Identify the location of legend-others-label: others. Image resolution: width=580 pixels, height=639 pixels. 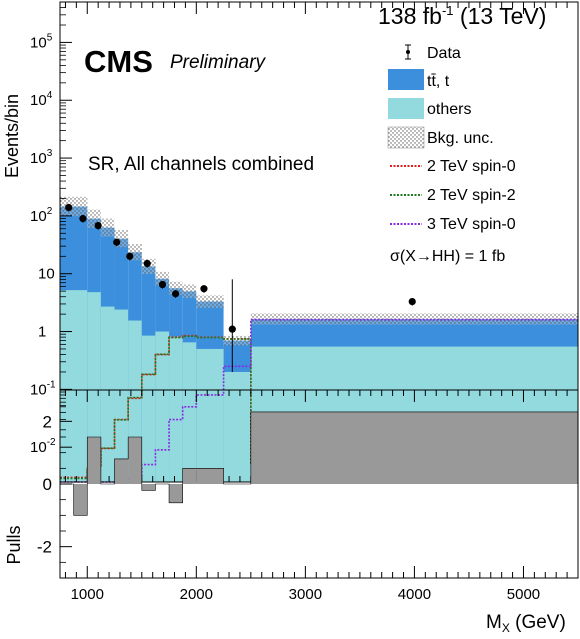
(449, 109).